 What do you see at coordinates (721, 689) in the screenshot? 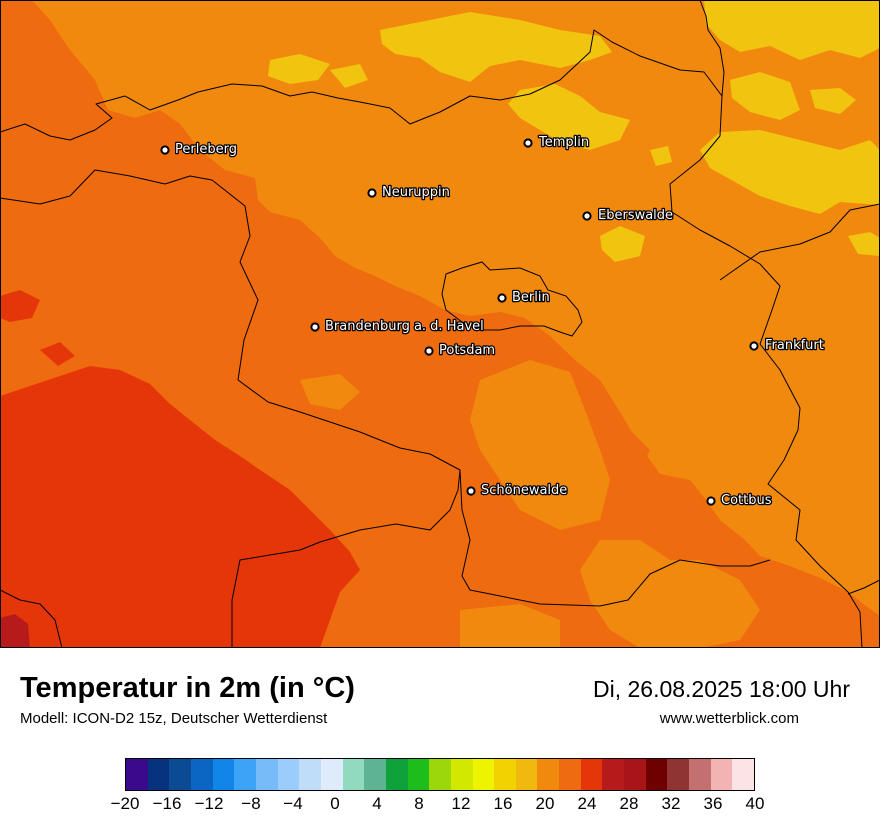
I see `forecast-datetime: Di, 26.08.2025 18:00 Uhr` at bounding box center [721, 689].